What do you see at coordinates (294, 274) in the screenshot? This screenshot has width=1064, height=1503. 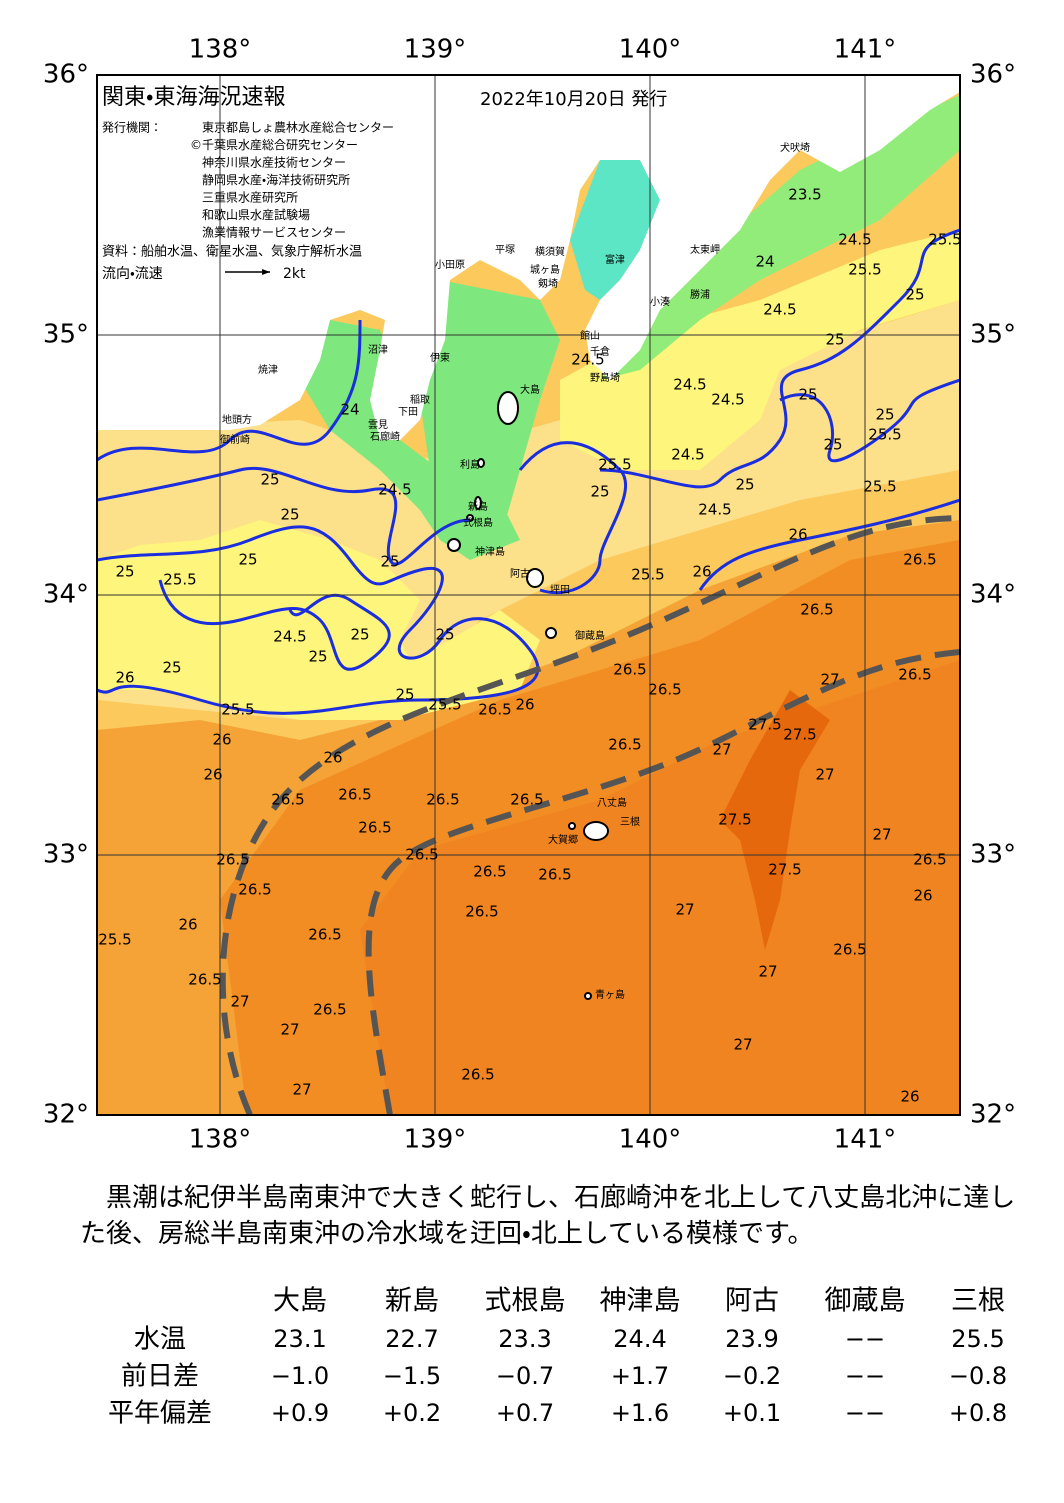 I see `legend-scale: 2kt` at bounding box center [294, 274].